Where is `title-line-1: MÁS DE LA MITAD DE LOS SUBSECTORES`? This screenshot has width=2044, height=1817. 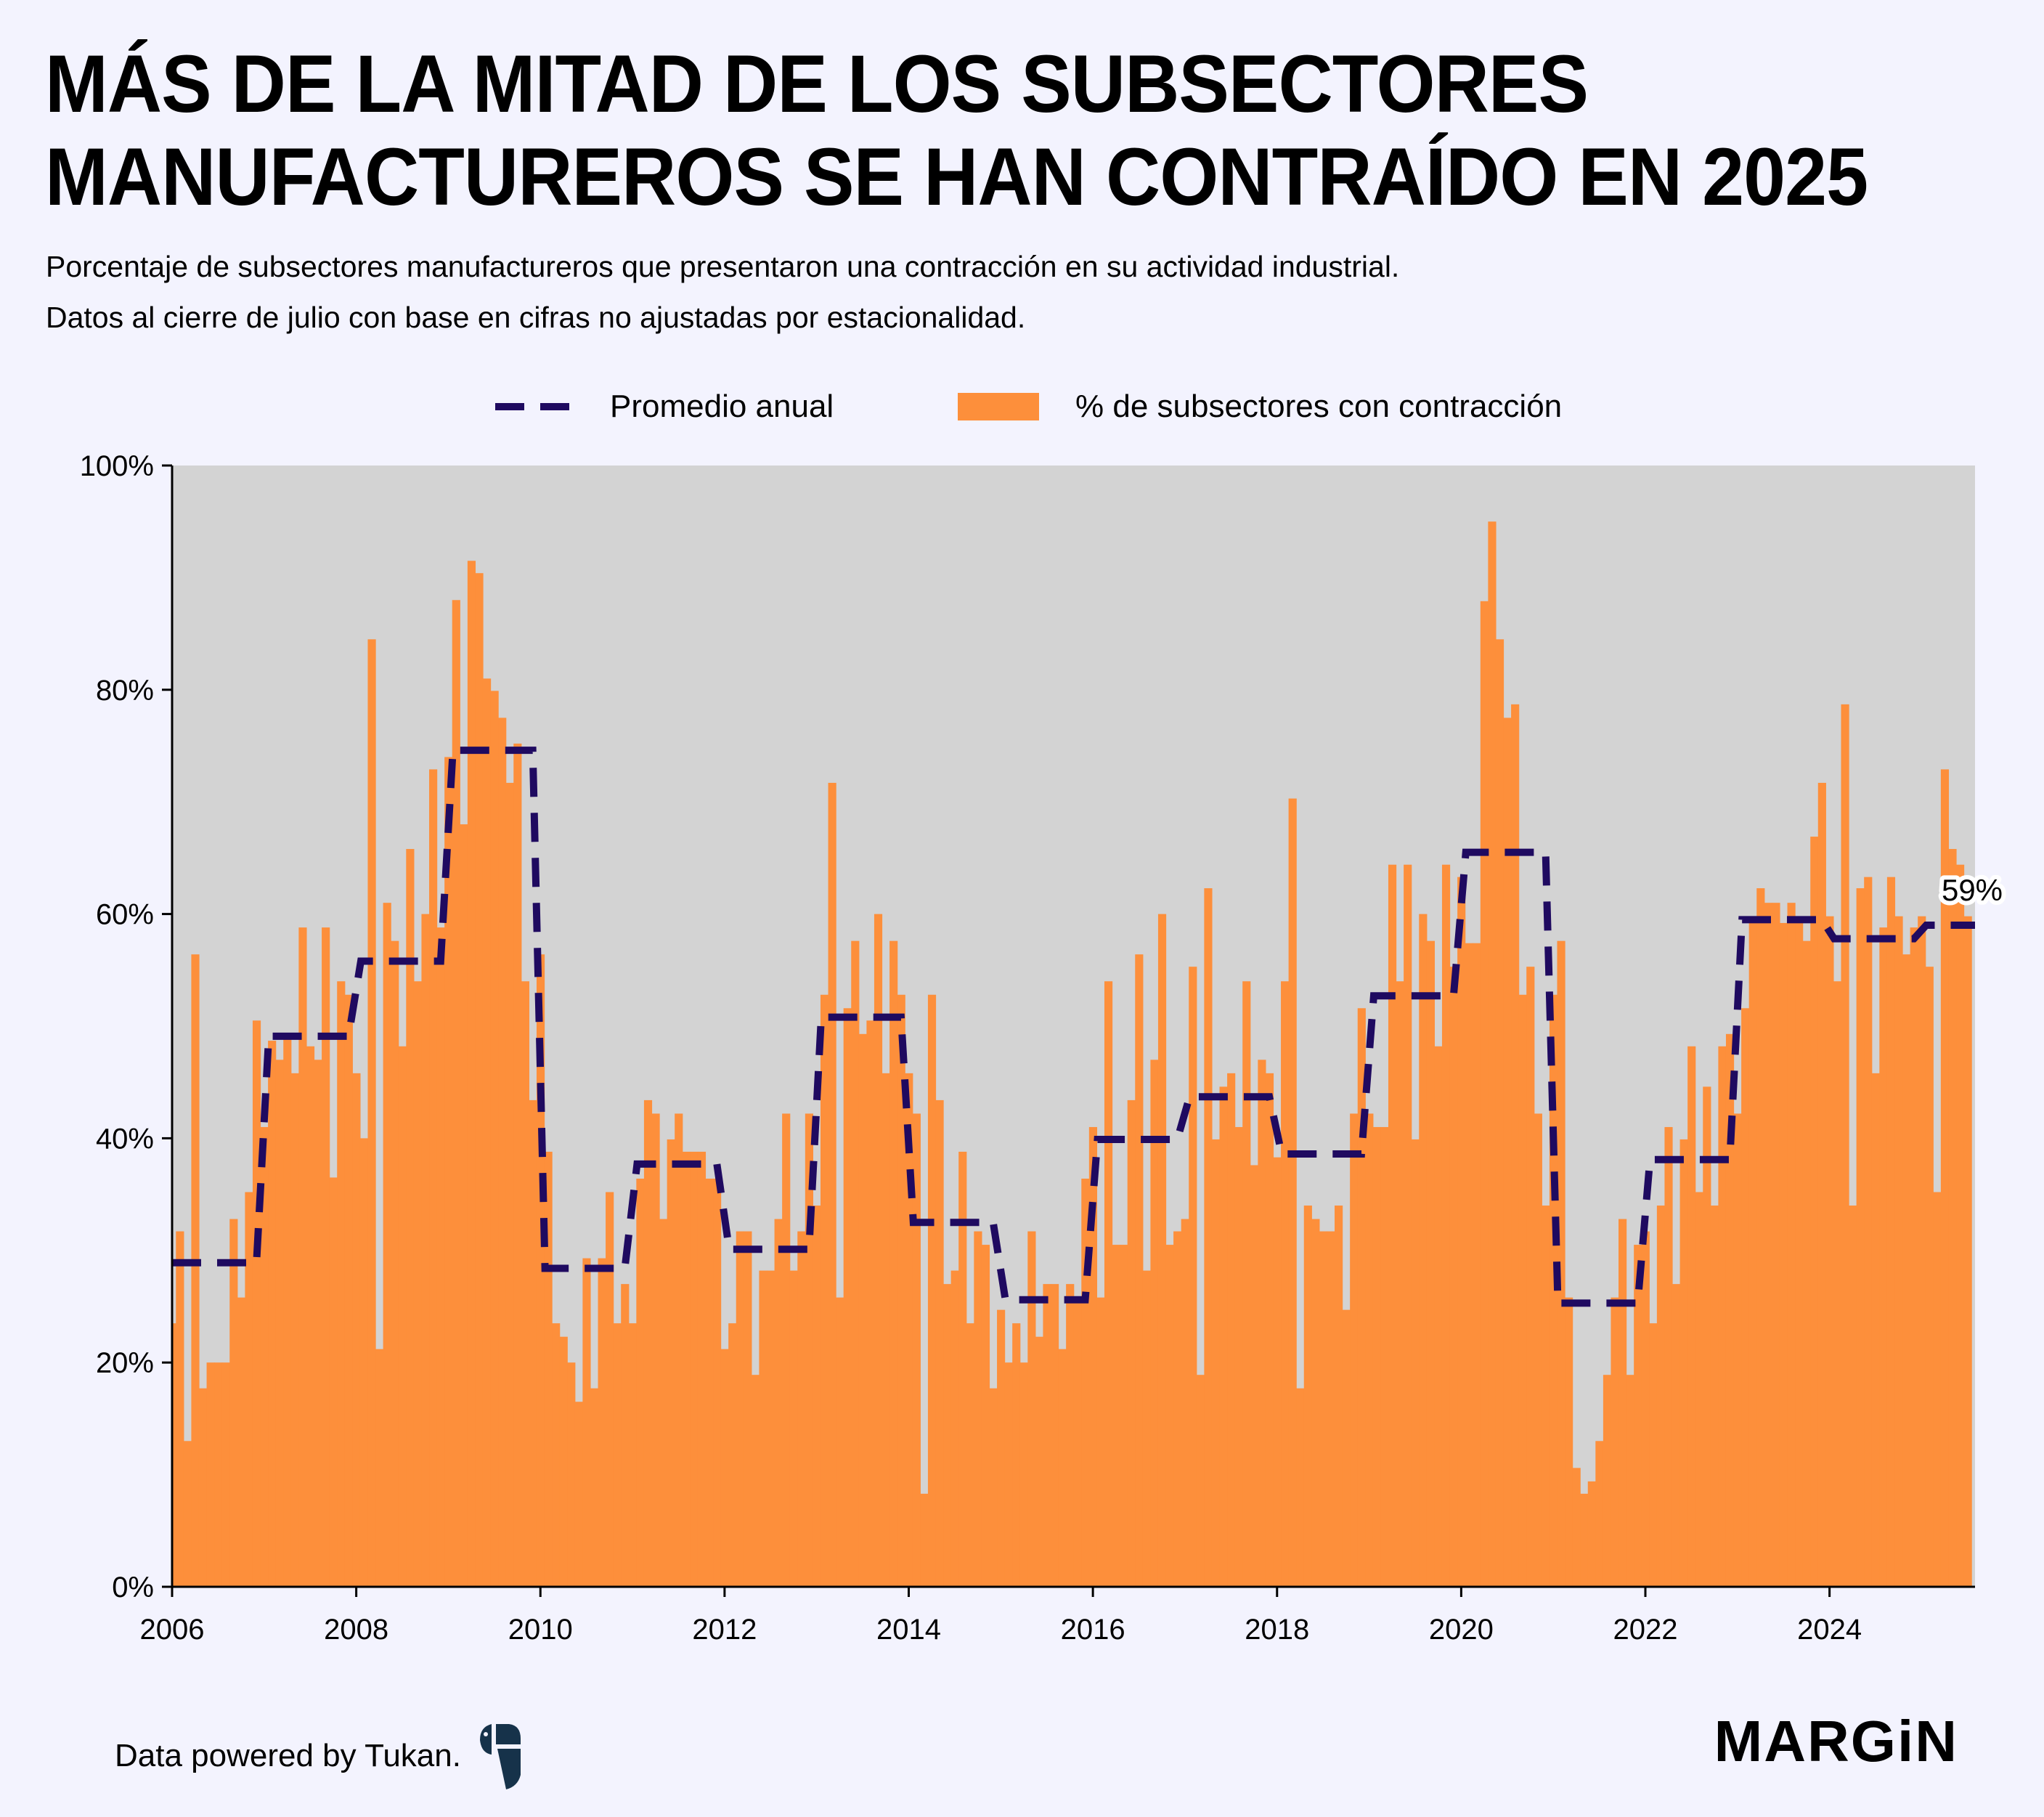 title-line-1: MÁS DE LA MITAD DE LOS SUBSECTORES is located at coordinates (817, 83).